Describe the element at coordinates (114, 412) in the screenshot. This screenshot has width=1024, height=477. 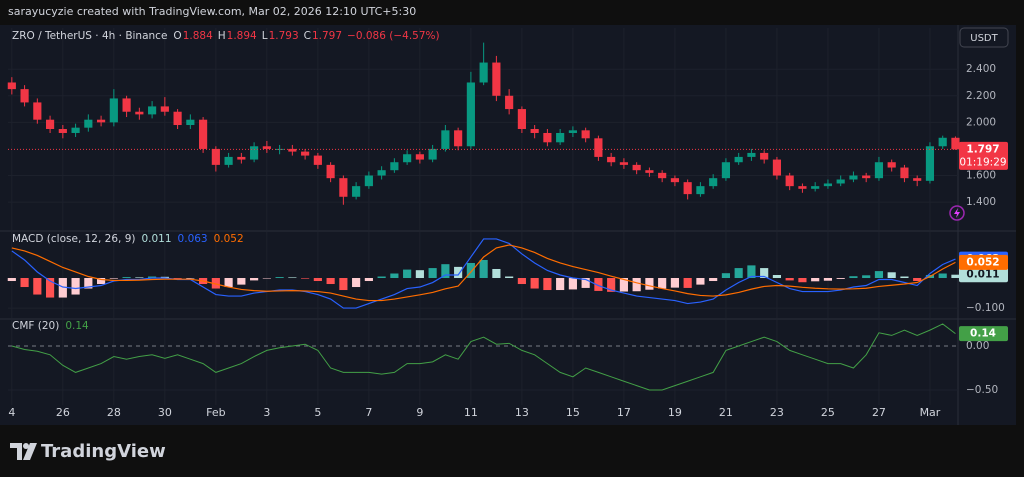
I see `x-tick-label: 28` at that location.